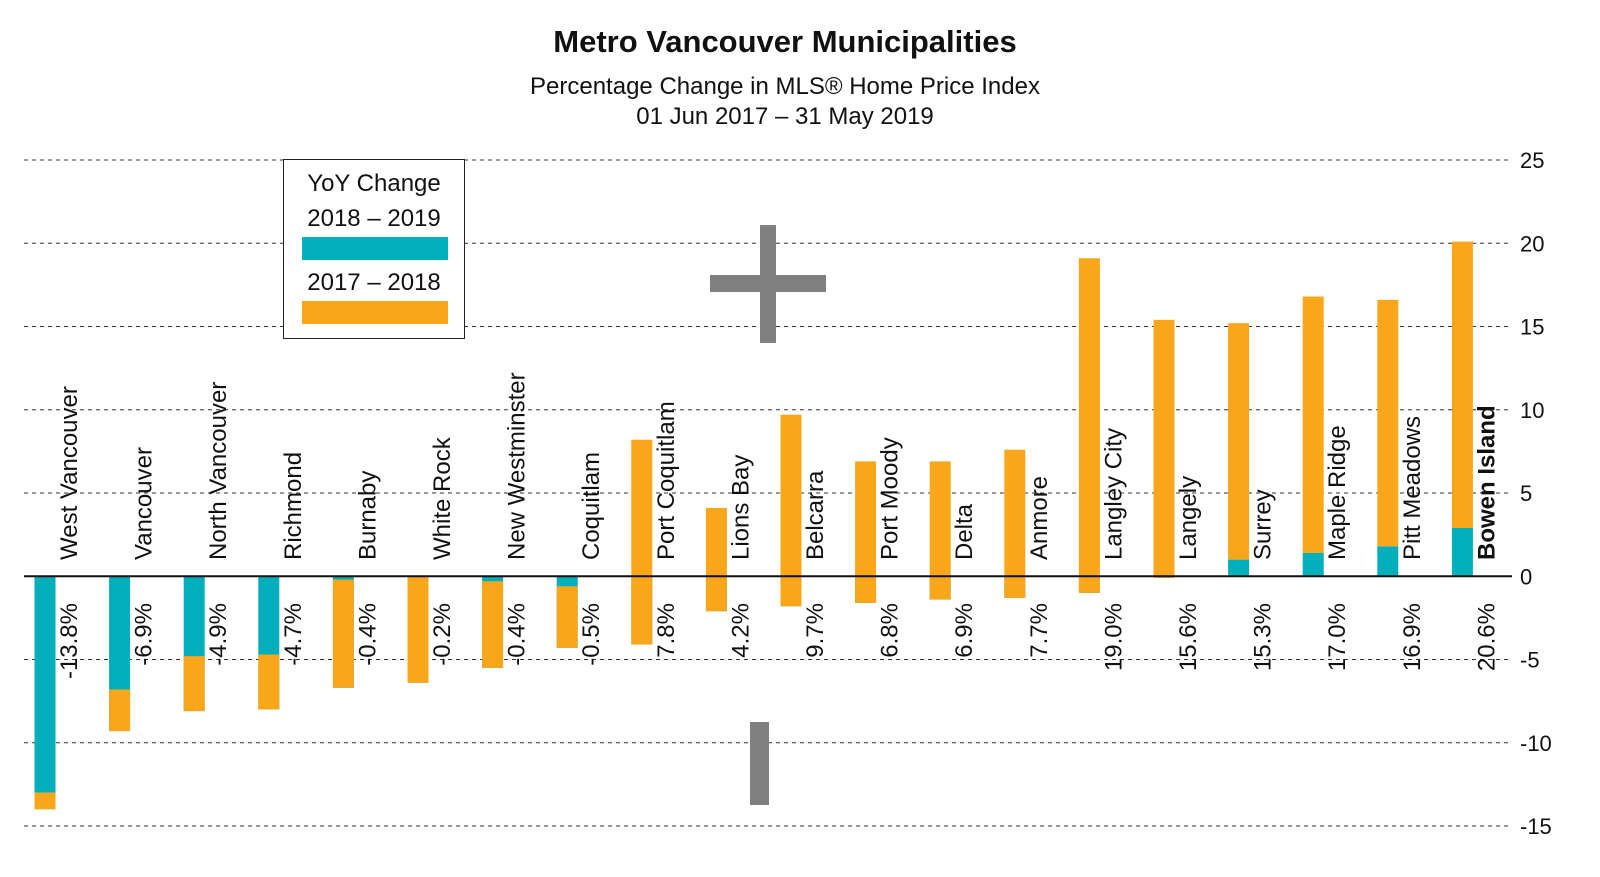 This screenshot has height=877, width=1600. Describe the element at coordinates (293, 634) in the screenshot. I see `total-change-label: -4.7%` at that location.